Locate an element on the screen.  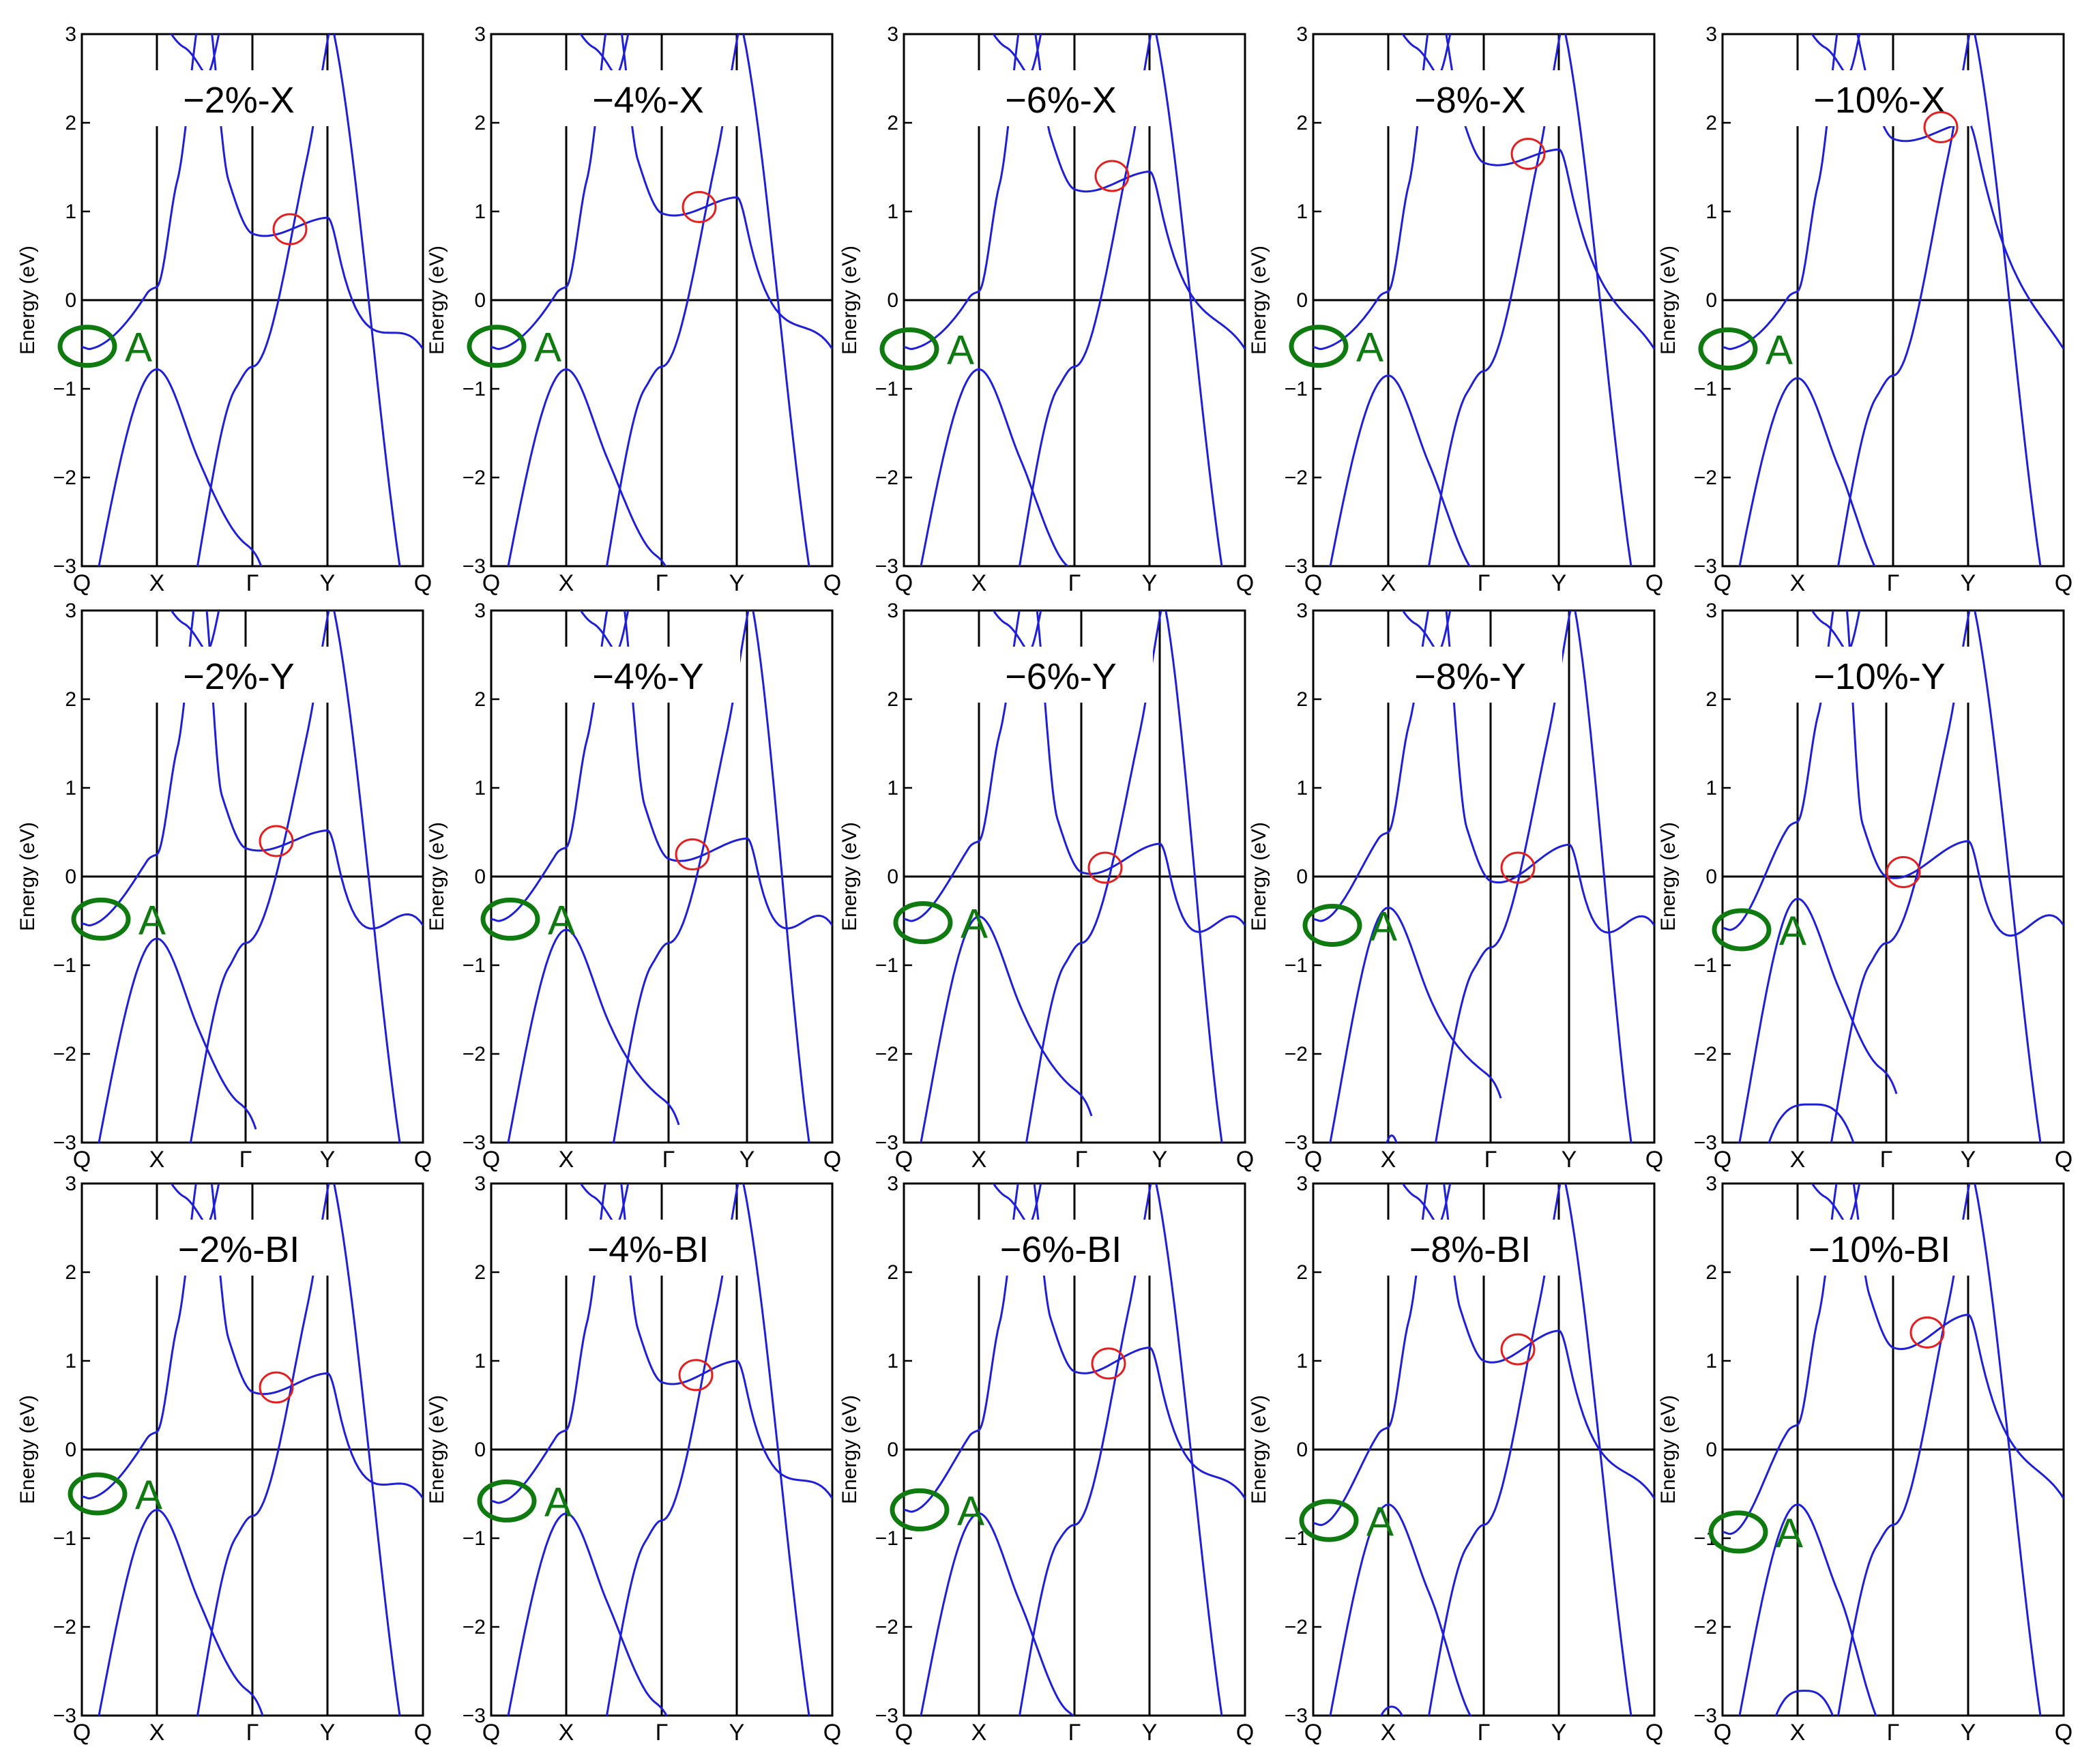
band-panel: −3 −2 −1 0 1 2 3 Energy (eV) Q X Γ Y Q −4%-BI A is located at coordinates (633, 1459).